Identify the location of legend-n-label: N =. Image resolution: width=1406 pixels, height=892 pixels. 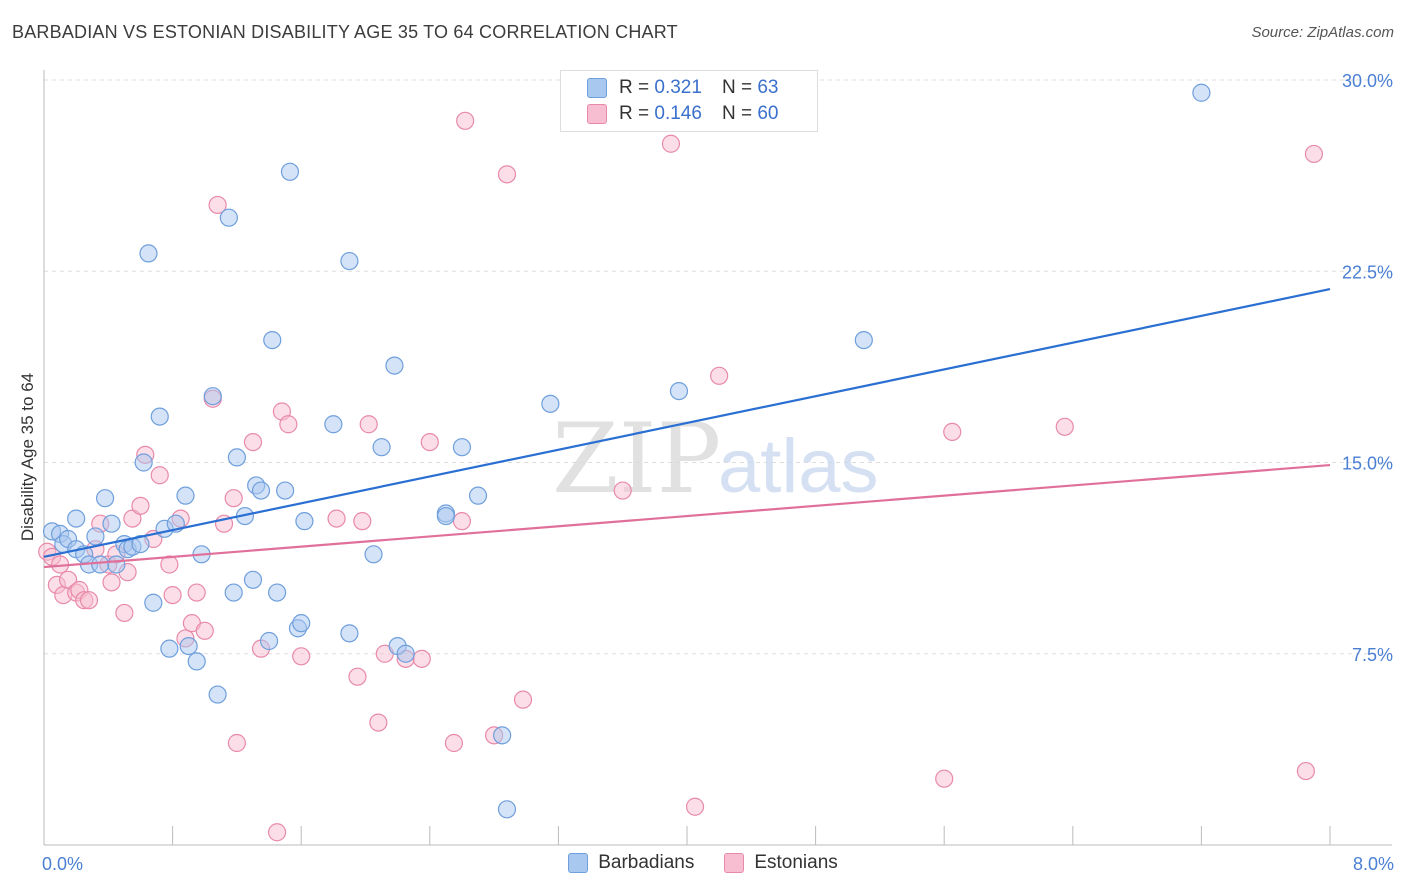
(737, 113).